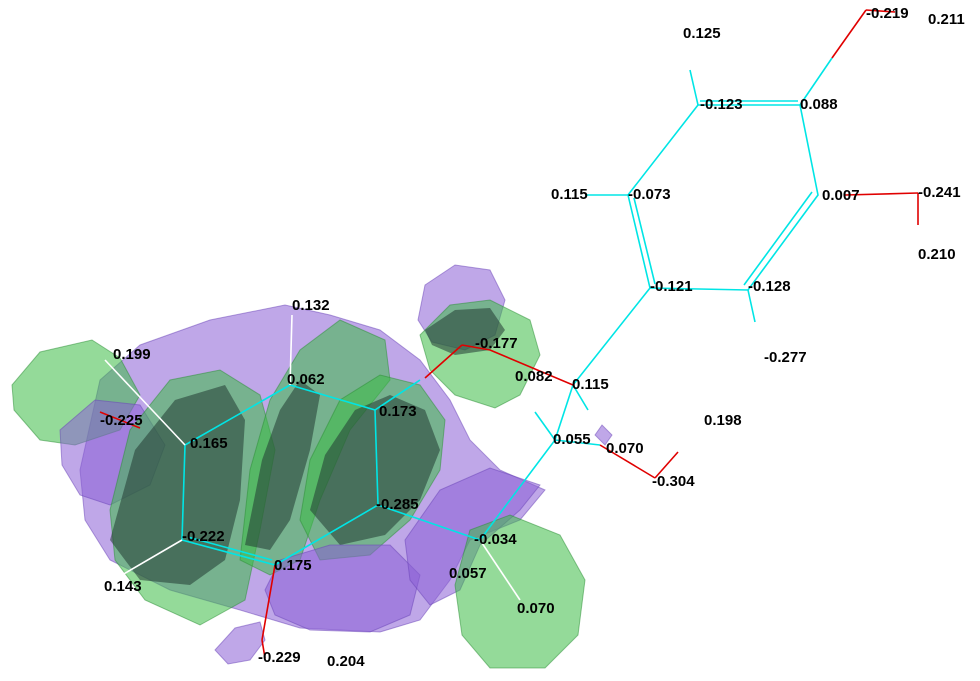 The image size is (980, 681). Describe the element at coordinates (603, 435) in the screenshot. I see `orbital-lobe-purple-small-ester` at that location.